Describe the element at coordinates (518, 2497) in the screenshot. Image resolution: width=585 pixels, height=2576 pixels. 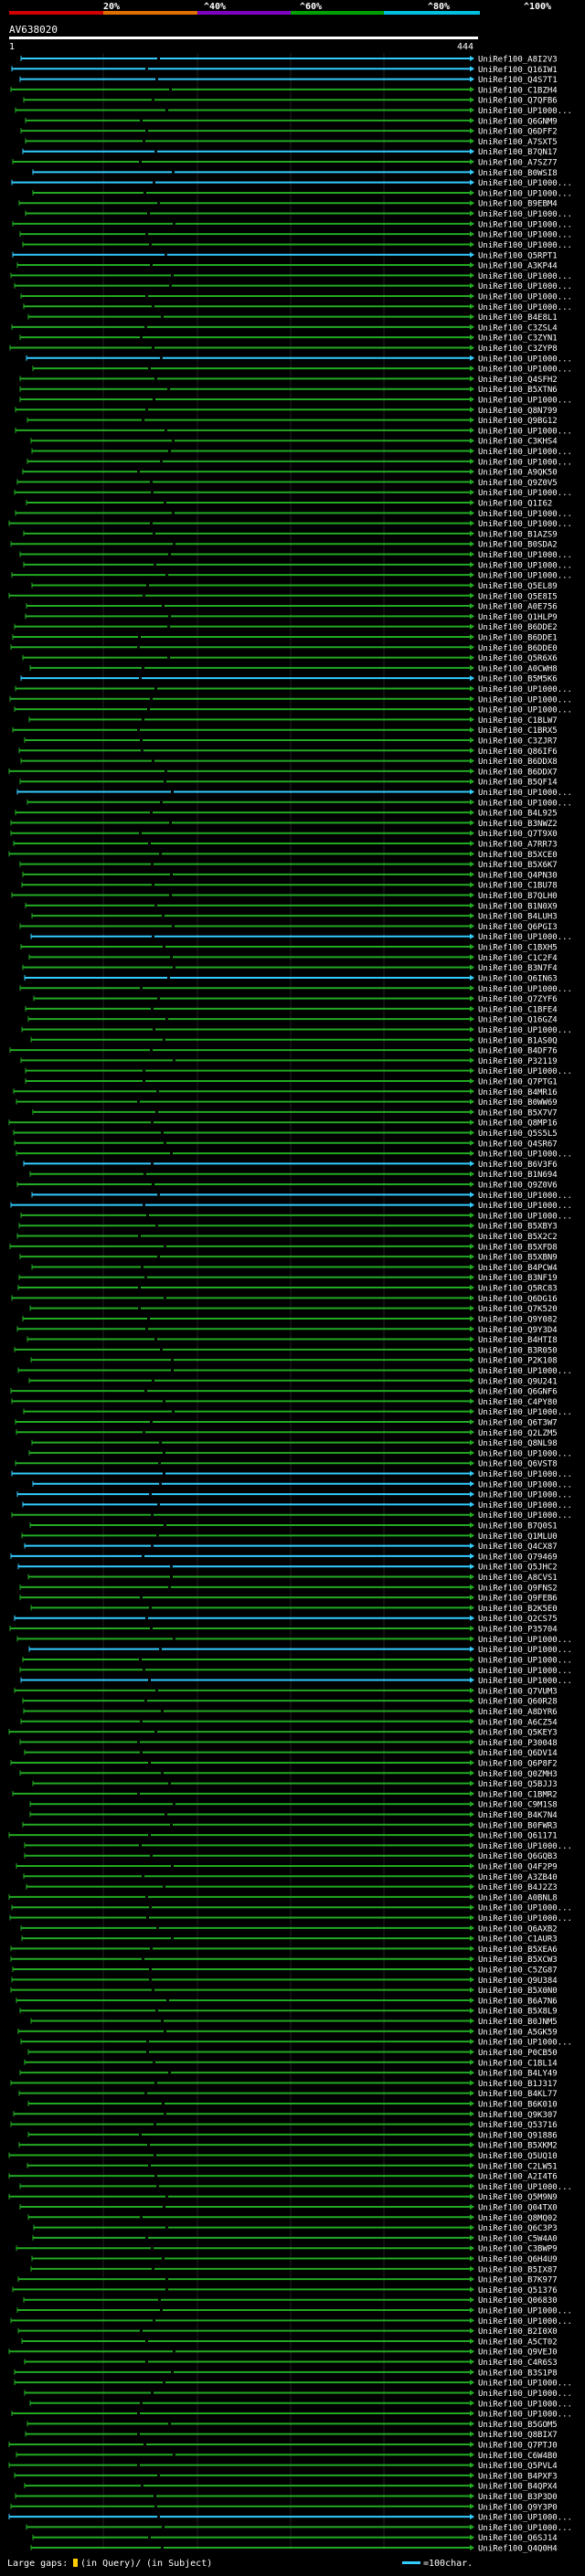
I see `hit-name-label: UniRef100_B3P3D0` at that location.